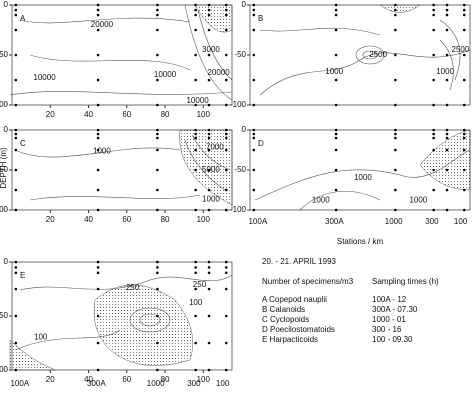 This screenshot has width=474, height=393. Describe the element at coordinates (4, 169) in the screenshot. I see `y-tick-label: -50` at that location.